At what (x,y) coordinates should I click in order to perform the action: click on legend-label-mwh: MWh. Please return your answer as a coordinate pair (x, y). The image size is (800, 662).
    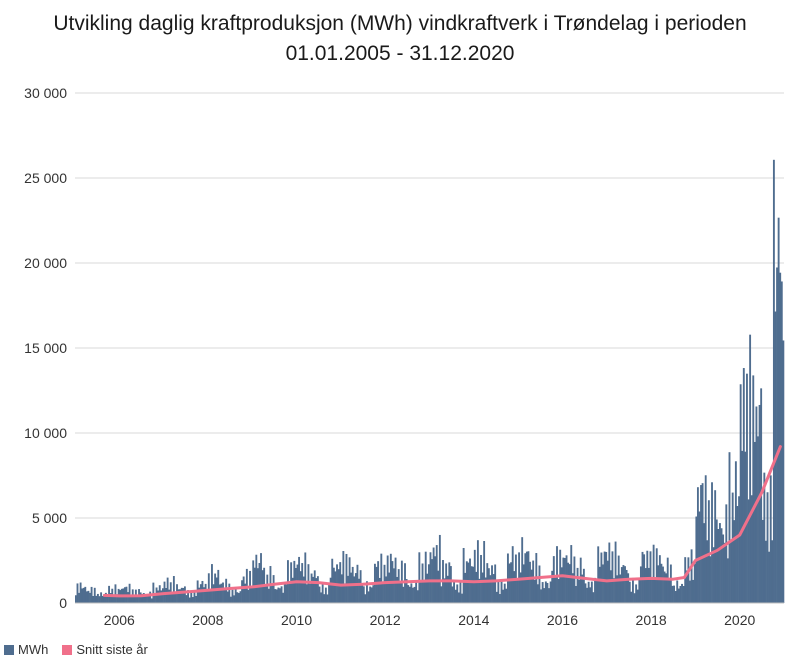
    Looking at the image, I should click on (33, 649).